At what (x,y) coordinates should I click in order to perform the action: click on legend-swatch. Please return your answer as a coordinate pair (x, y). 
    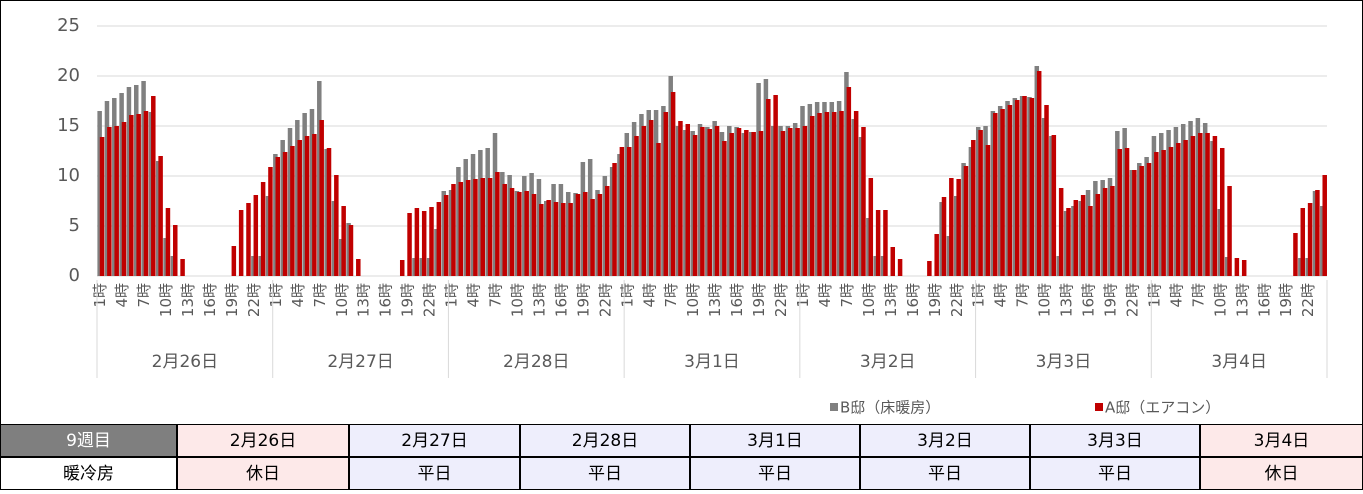
    Looking at the image, I should click on (1099, 407).